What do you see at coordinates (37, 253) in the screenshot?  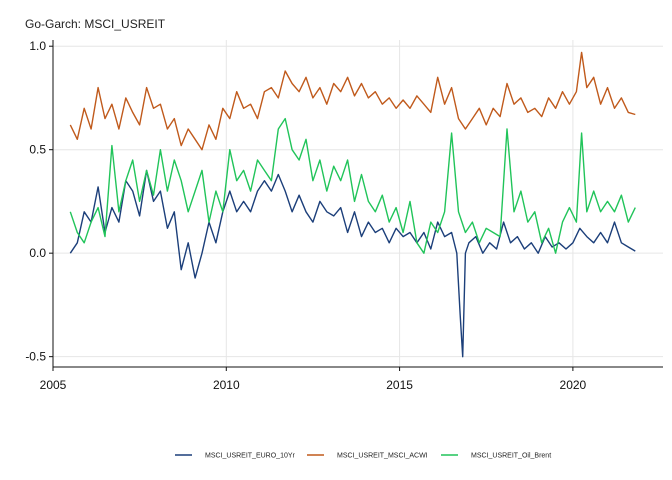 I see `y-tick-label: 0.0` at bounding box center [37, 253].